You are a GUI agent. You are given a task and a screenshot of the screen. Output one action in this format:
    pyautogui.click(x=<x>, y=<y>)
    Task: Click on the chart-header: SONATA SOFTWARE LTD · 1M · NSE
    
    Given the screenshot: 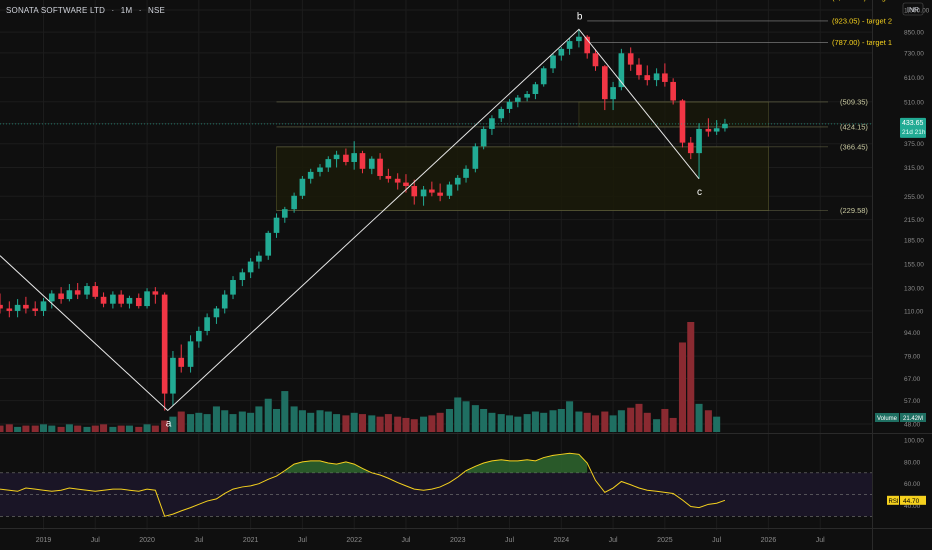 What is the action you would take?
    pyautogui.click(x=87, y=10)
    